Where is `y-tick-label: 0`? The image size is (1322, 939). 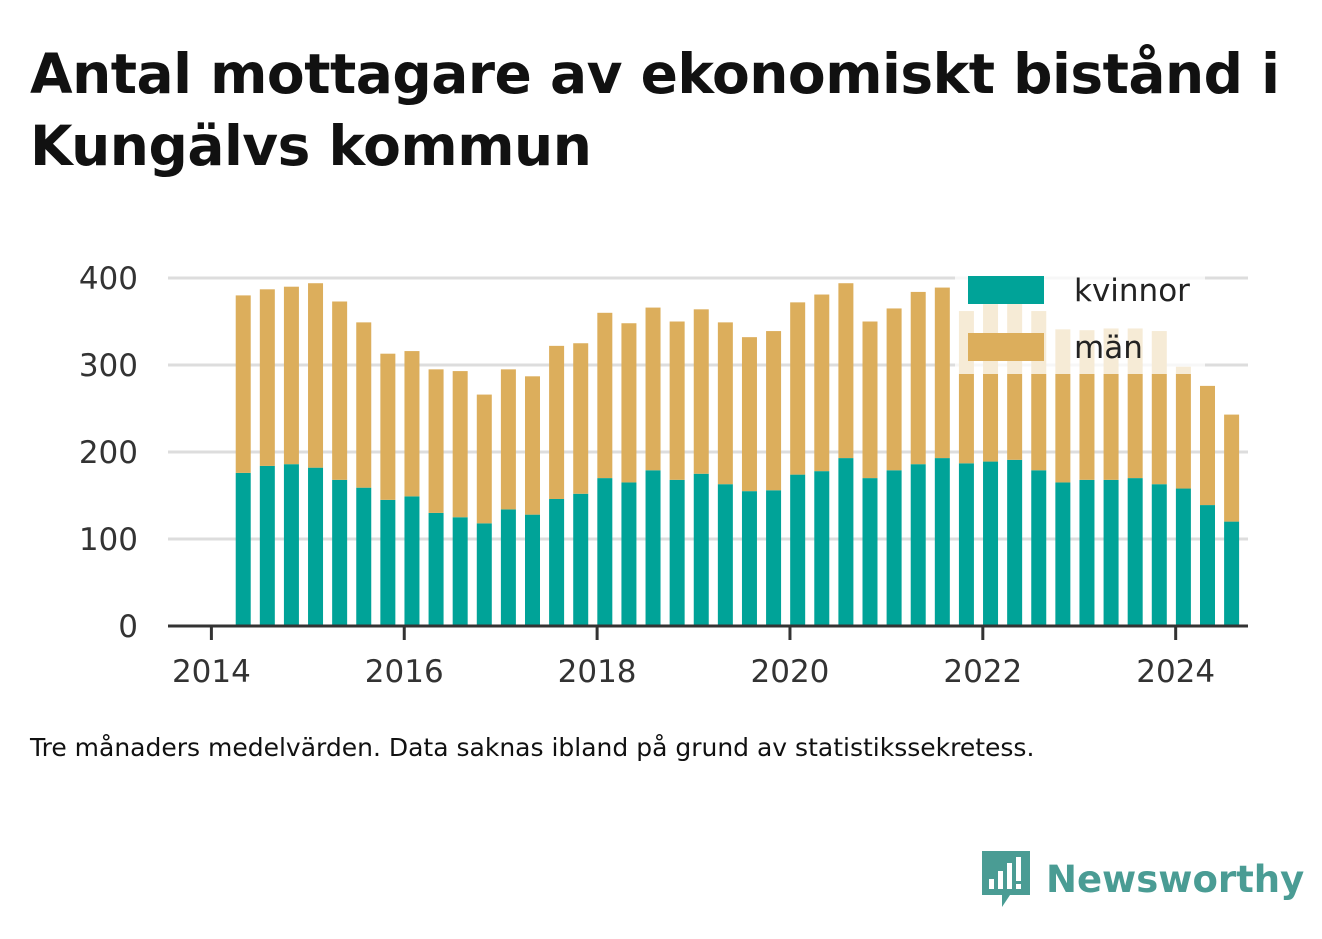 y-tick-label: 0 is located at coordinates (128, 627).